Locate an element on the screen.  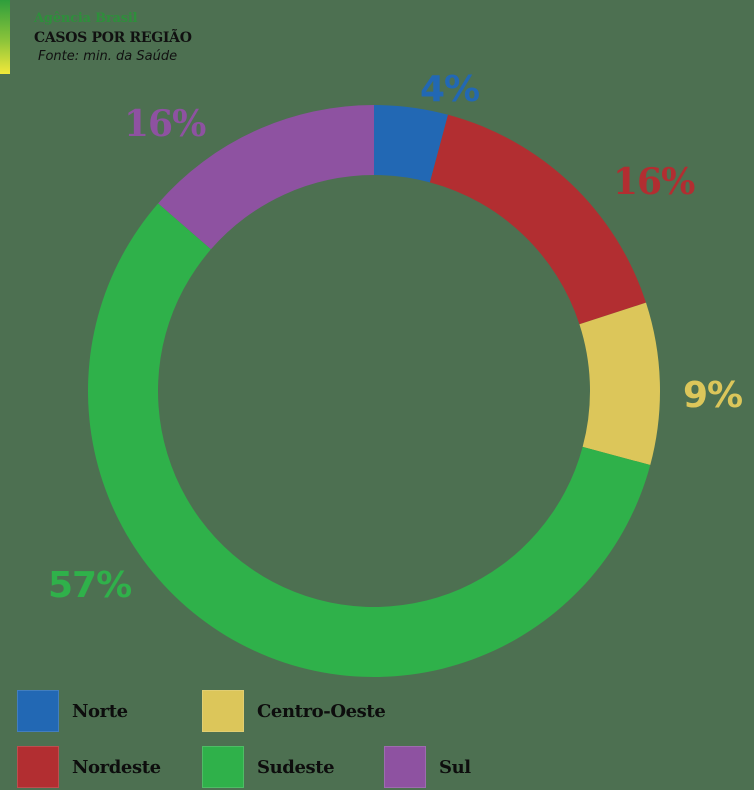
legend-swatch-nordeste is located at coordinates (38, 767).